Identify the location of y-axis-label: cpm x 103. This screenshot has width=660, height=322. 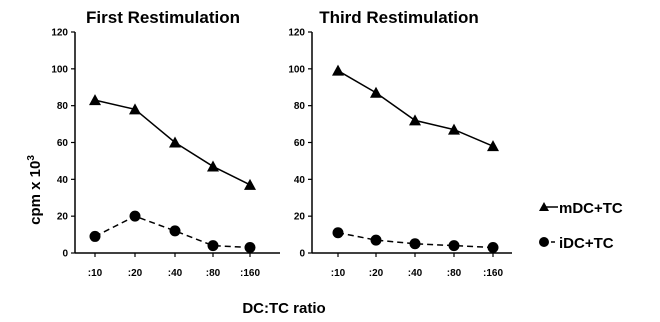
(35, 190).